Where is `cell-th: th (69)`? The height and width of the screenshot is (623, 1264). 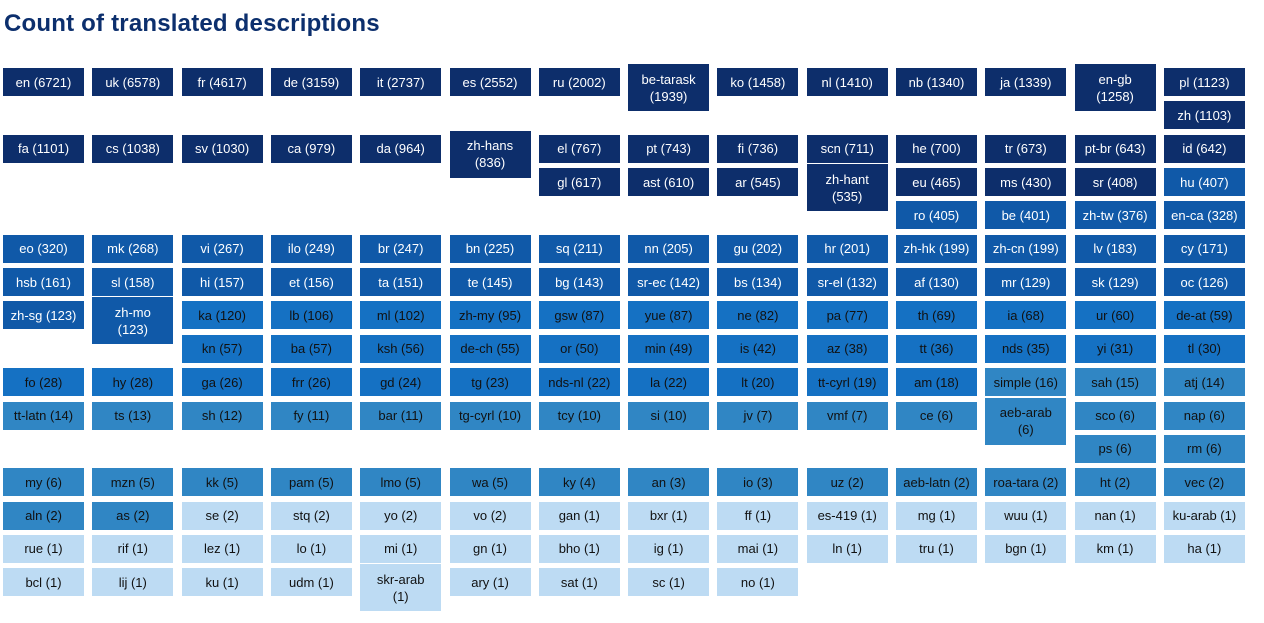
cell-th: th (69) is located at coordinates (936, 315).